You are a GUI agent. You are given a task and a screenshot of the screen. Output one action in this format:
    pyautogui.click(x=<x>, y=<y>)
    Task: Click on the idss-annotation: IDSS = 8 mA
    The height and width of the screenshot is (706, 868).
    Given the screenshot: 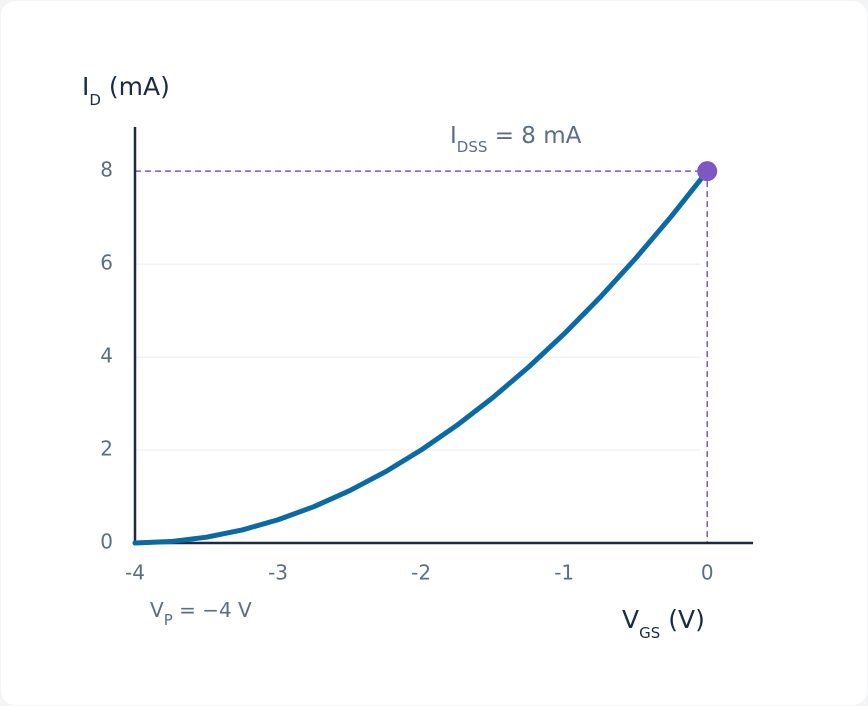 What is the action you would take?
    pyautogui.click(x=516, y=139)
    